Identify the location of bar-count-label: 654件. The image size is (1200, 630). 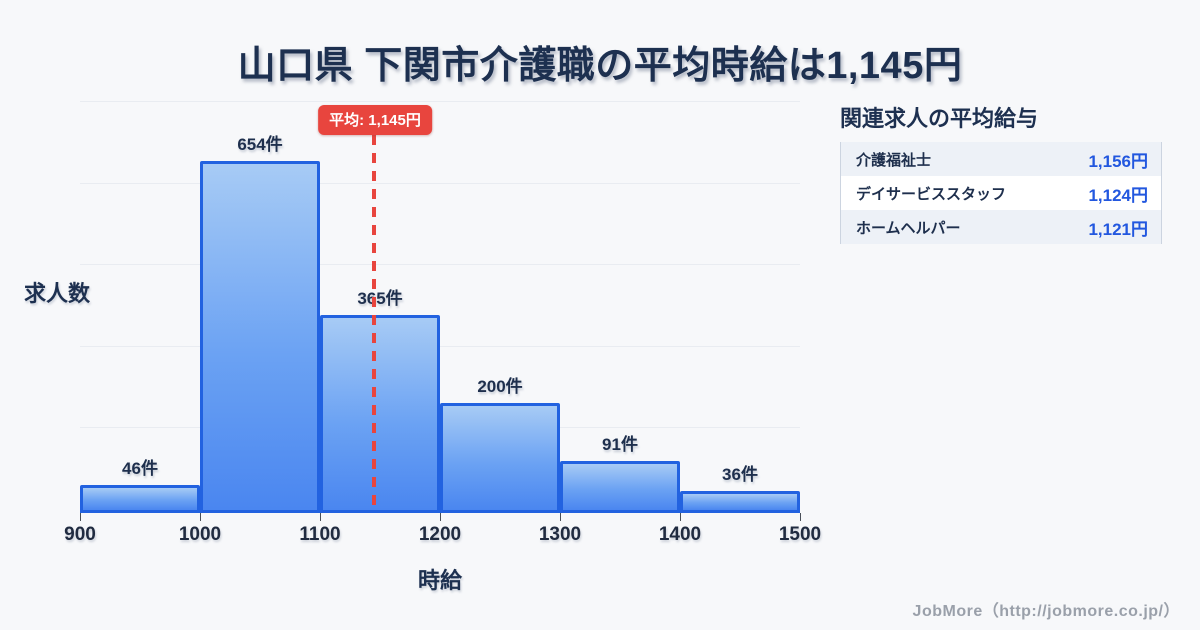
(260, 144).